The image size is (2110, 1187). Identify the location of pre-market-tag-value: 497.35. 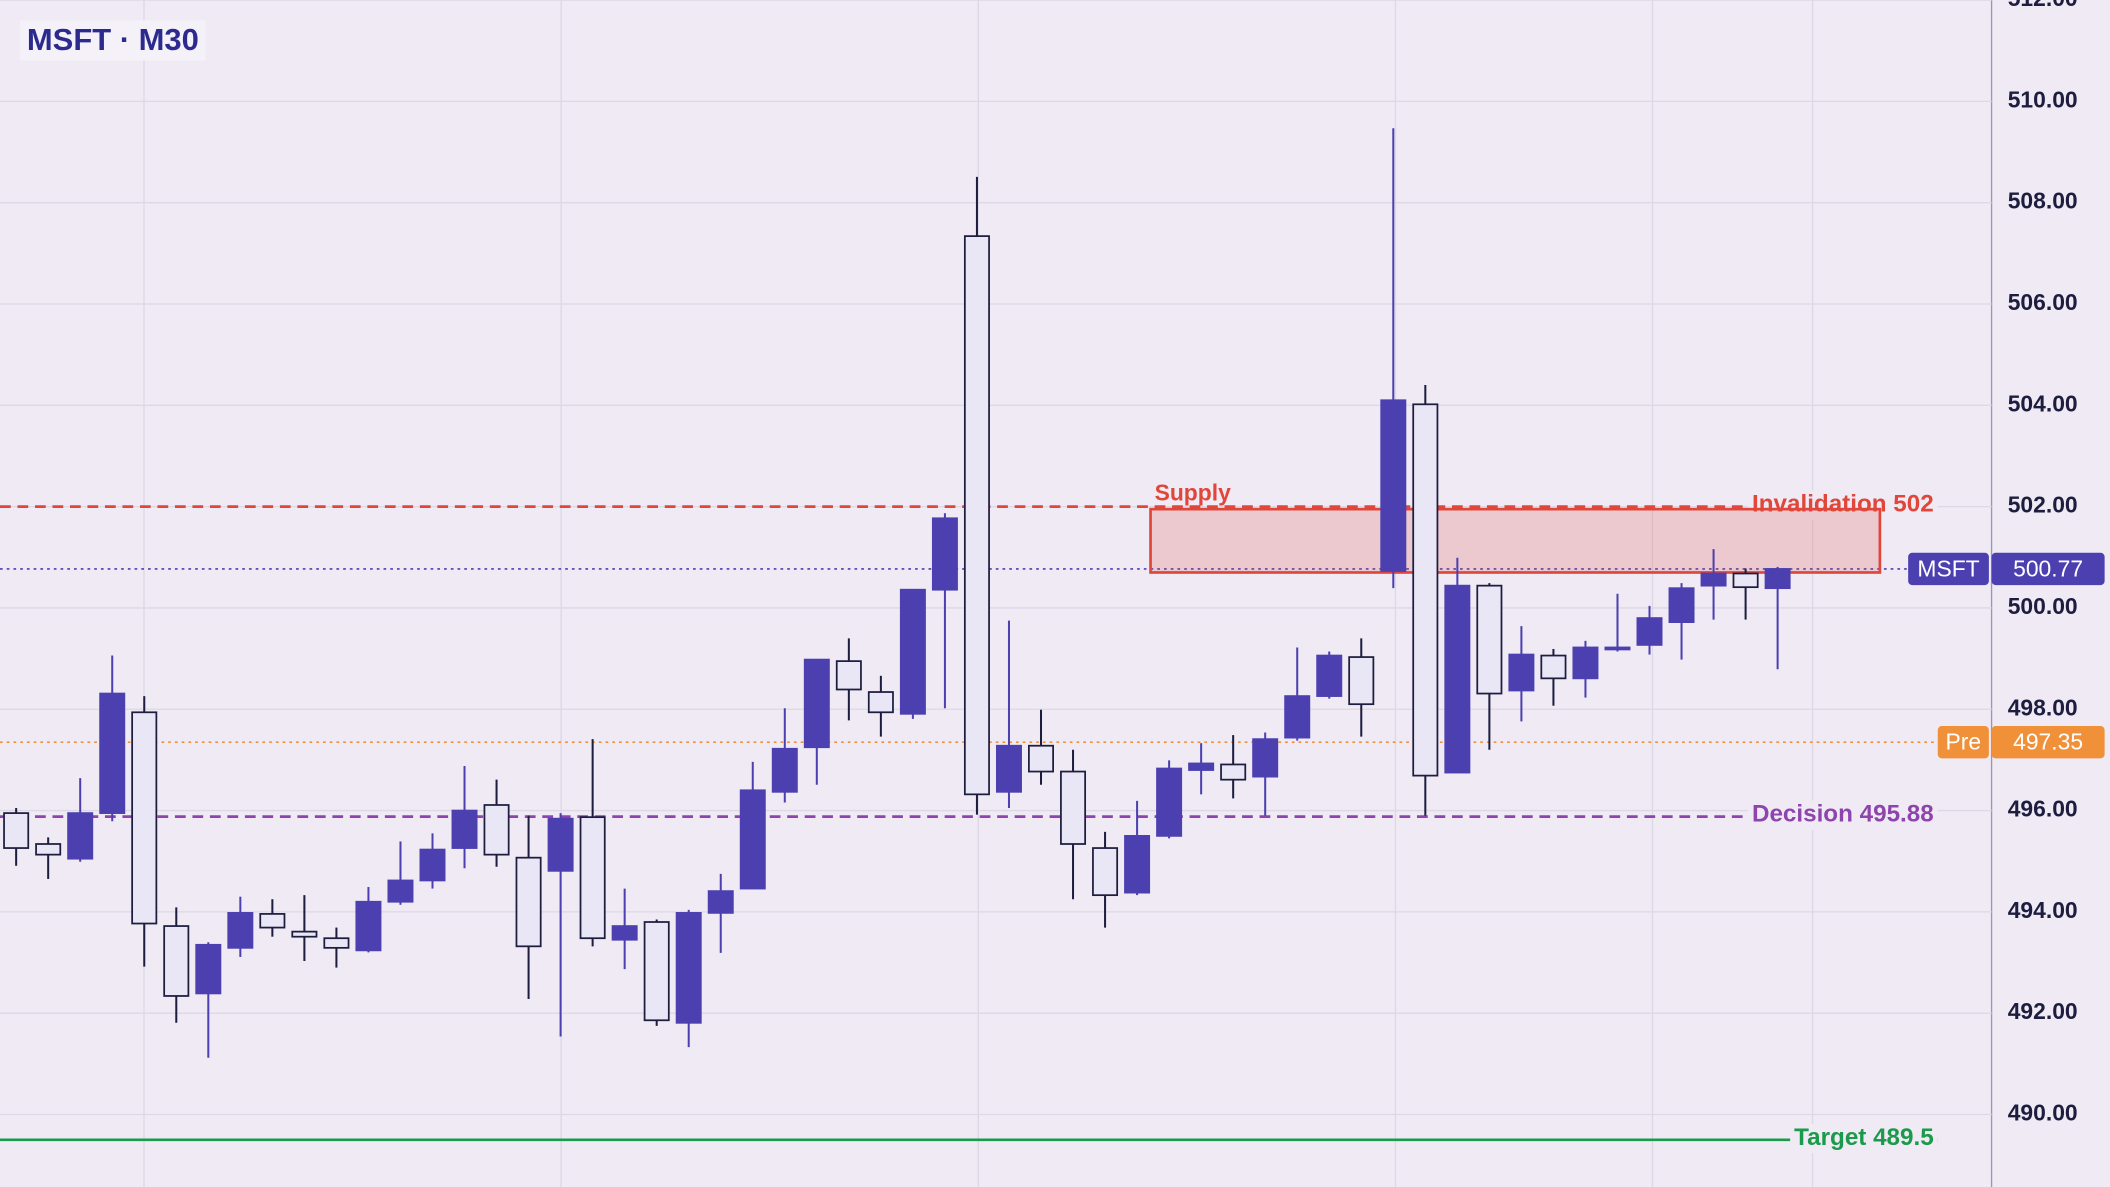
(2048, 742).